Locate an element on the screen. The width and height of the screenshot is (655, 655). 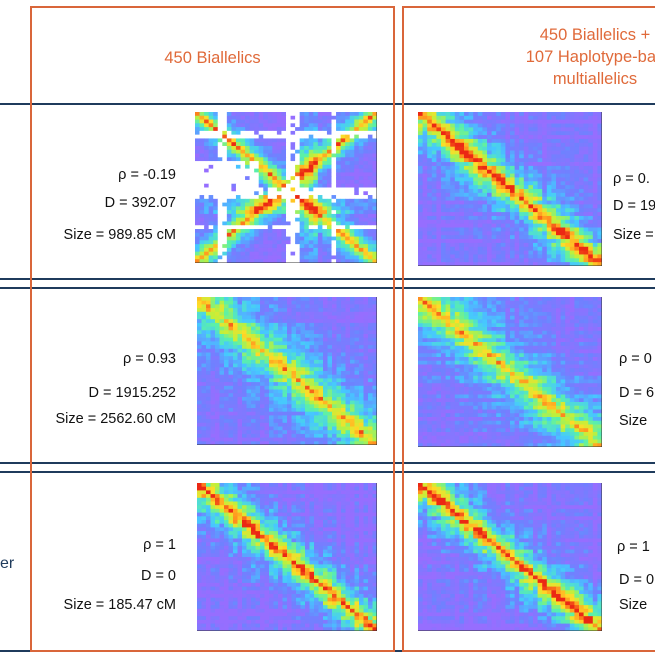
size-value: Size = 989.85 cM is located at coordinates (119, 235).